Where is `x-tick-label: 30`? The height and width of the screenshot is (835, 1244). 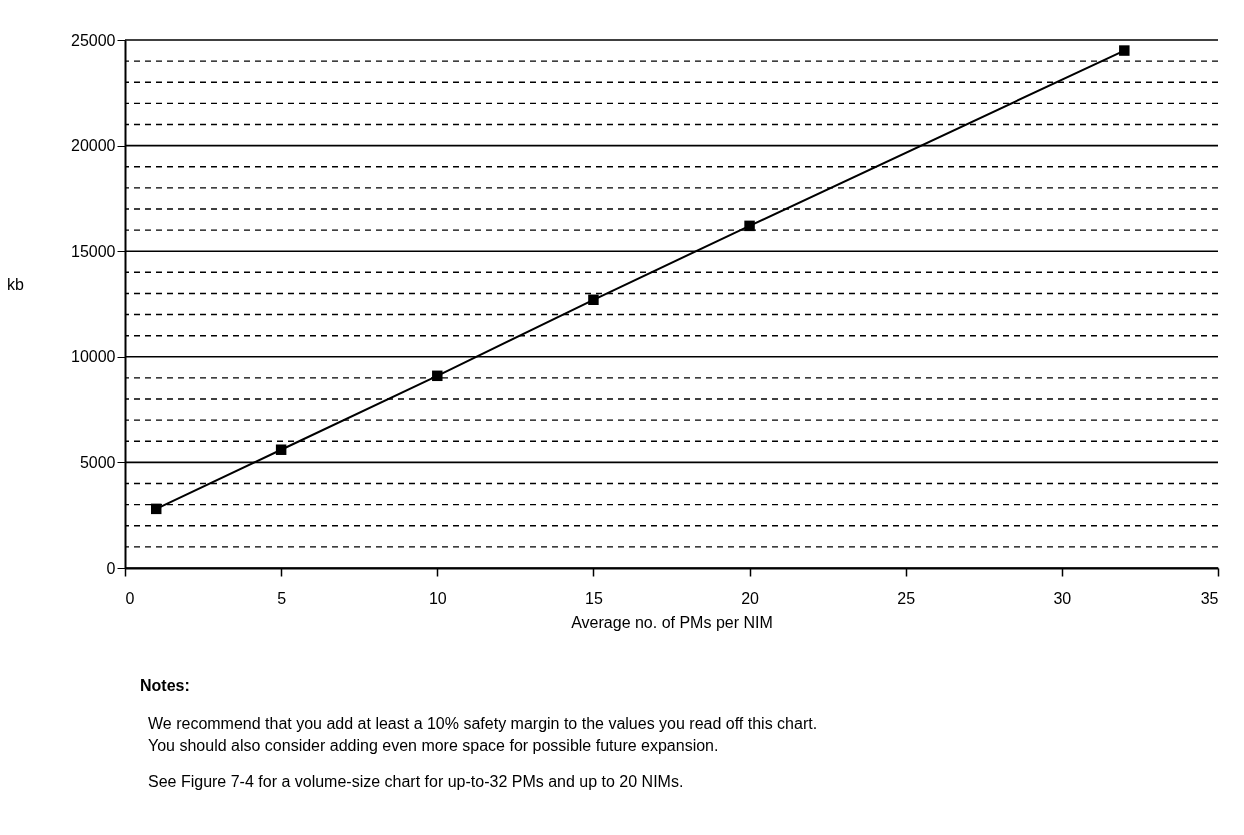
x-tick-label: 30 is located at coordinates (1062, 598).